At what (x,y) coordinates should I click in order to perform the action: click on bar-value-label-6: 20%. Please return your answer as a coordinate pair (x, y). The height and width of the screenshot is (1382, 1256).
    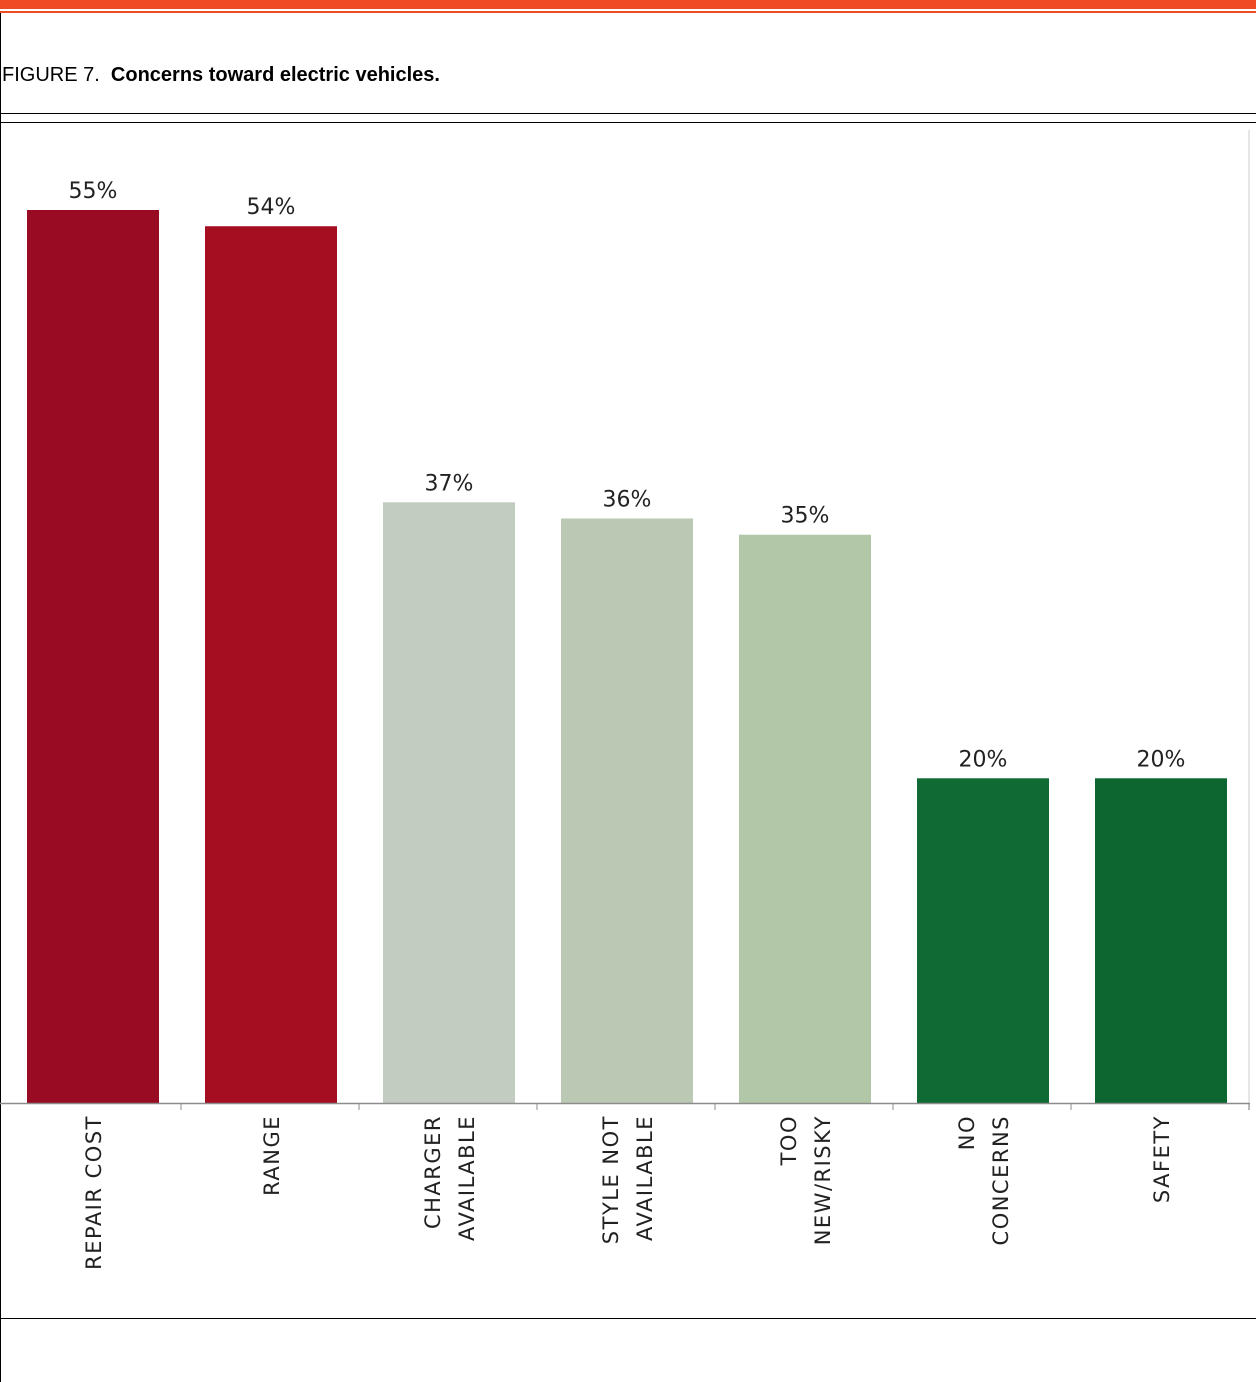
    Looking at the image, I should click on (1161, 759).